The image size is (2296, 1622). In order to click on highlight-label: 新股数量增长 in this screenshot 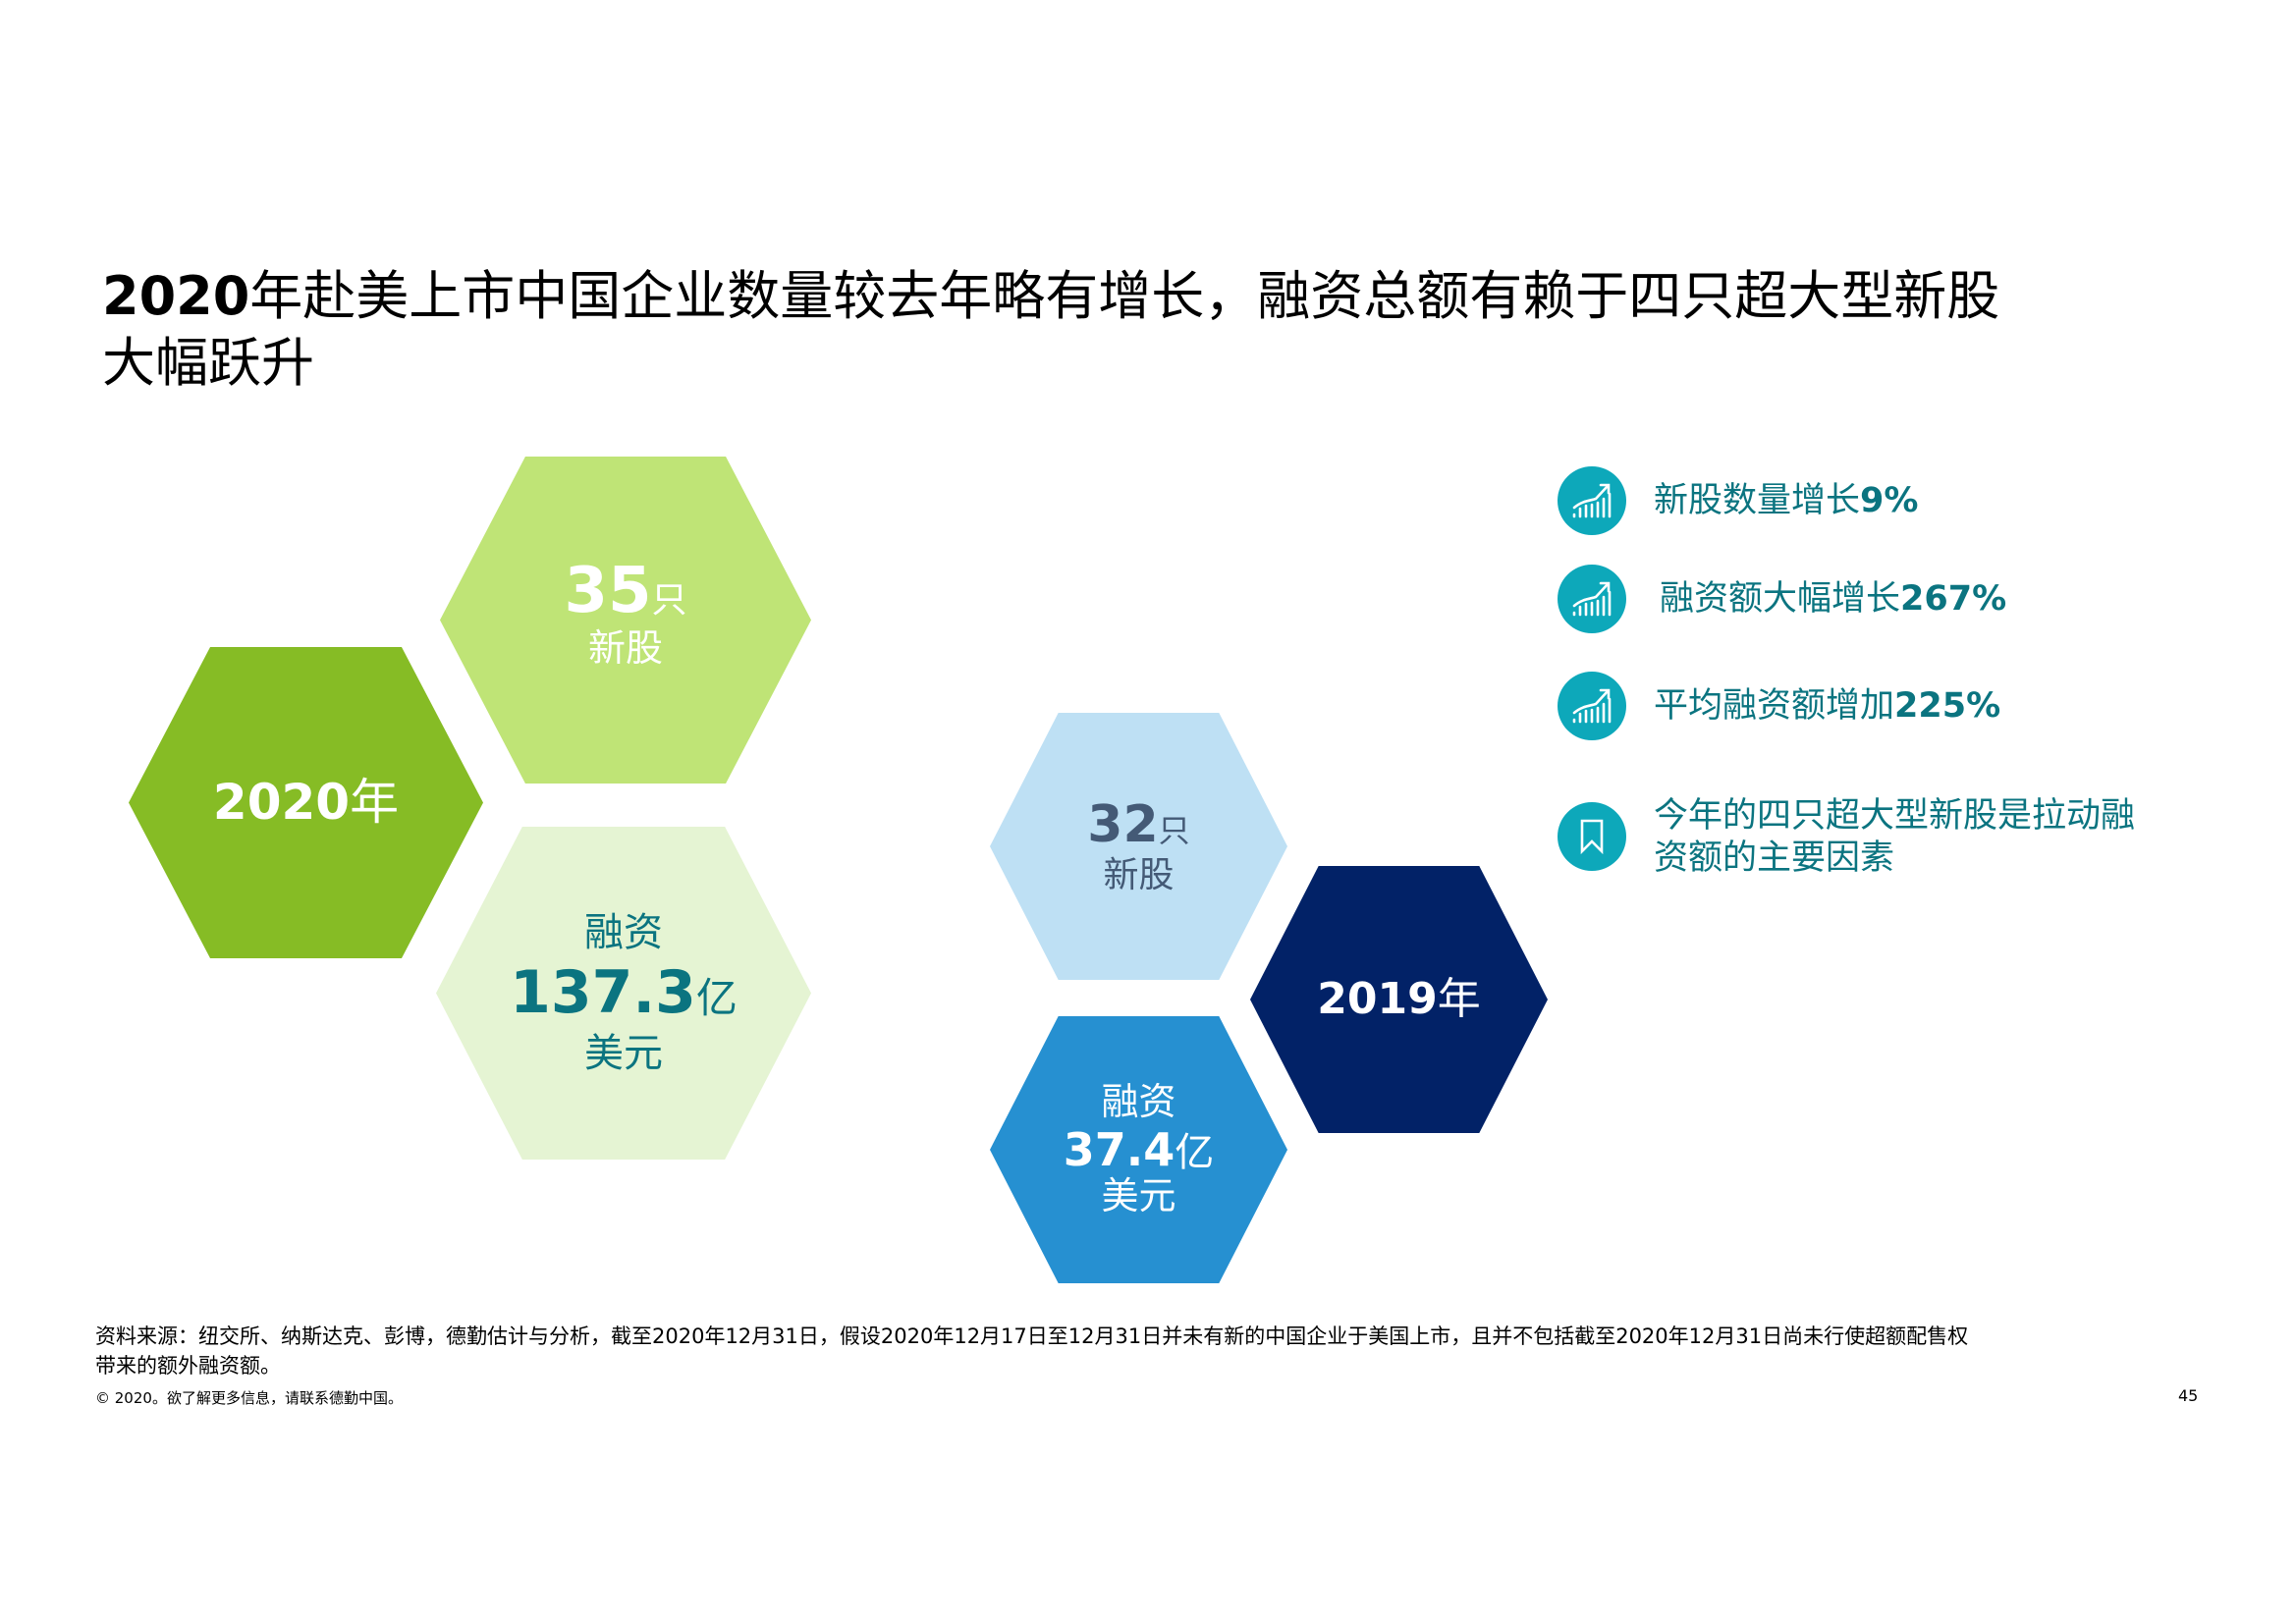, I will do `click(1757, 500)`.